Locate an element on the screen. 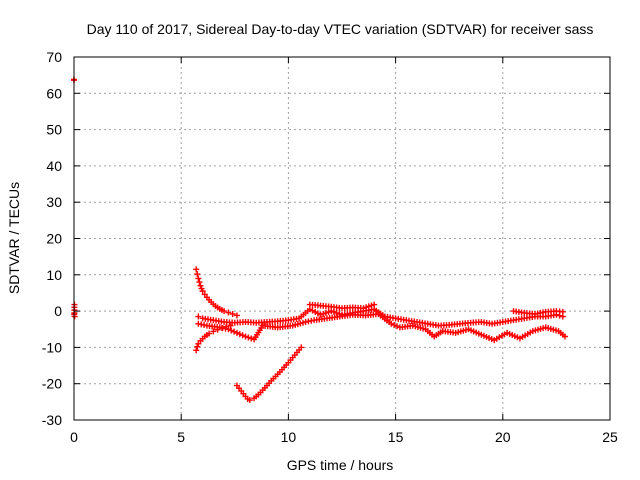 The height and width of the screenshot is (480, 640). y-tick-label: -20 is located at coordinates (52, 384).